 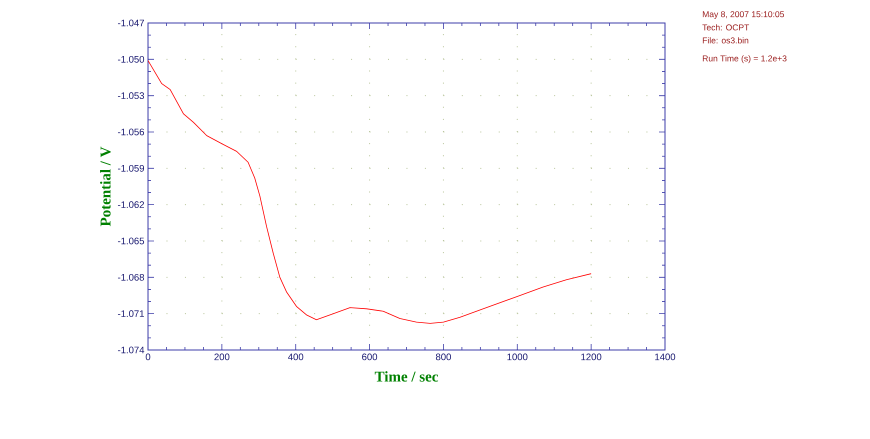 What do you see at coordinates (131, 59) in the screenshot?
I see `y-tick-label: -1.050` at bounding box center [131, 59].